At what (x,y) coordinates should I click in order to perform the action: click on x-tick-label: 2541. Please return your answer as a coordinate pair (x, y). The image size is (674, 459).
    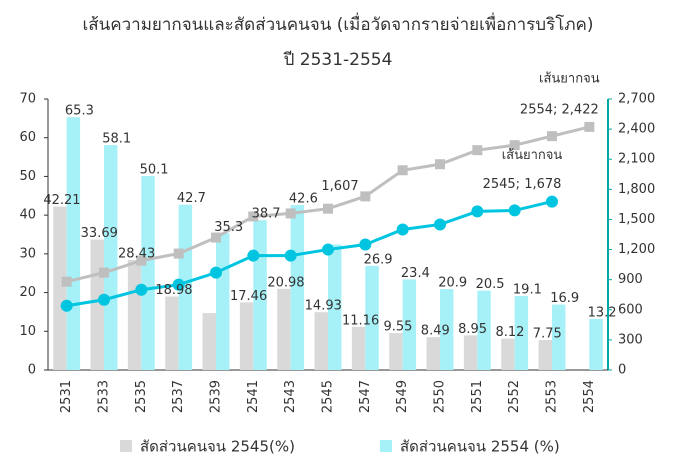
    Looking at the image, I should click on (253, 396).